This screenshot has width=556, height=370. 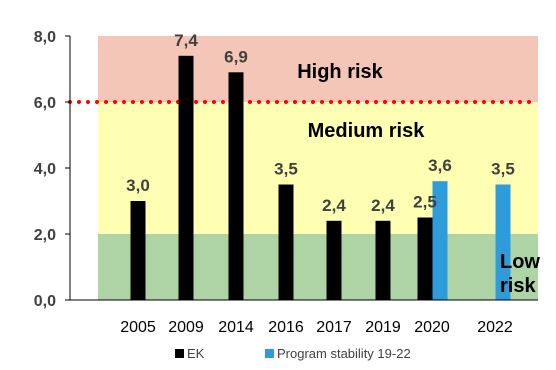 I want to click on data-label-3: 3,5, so click(x=286, y=169).